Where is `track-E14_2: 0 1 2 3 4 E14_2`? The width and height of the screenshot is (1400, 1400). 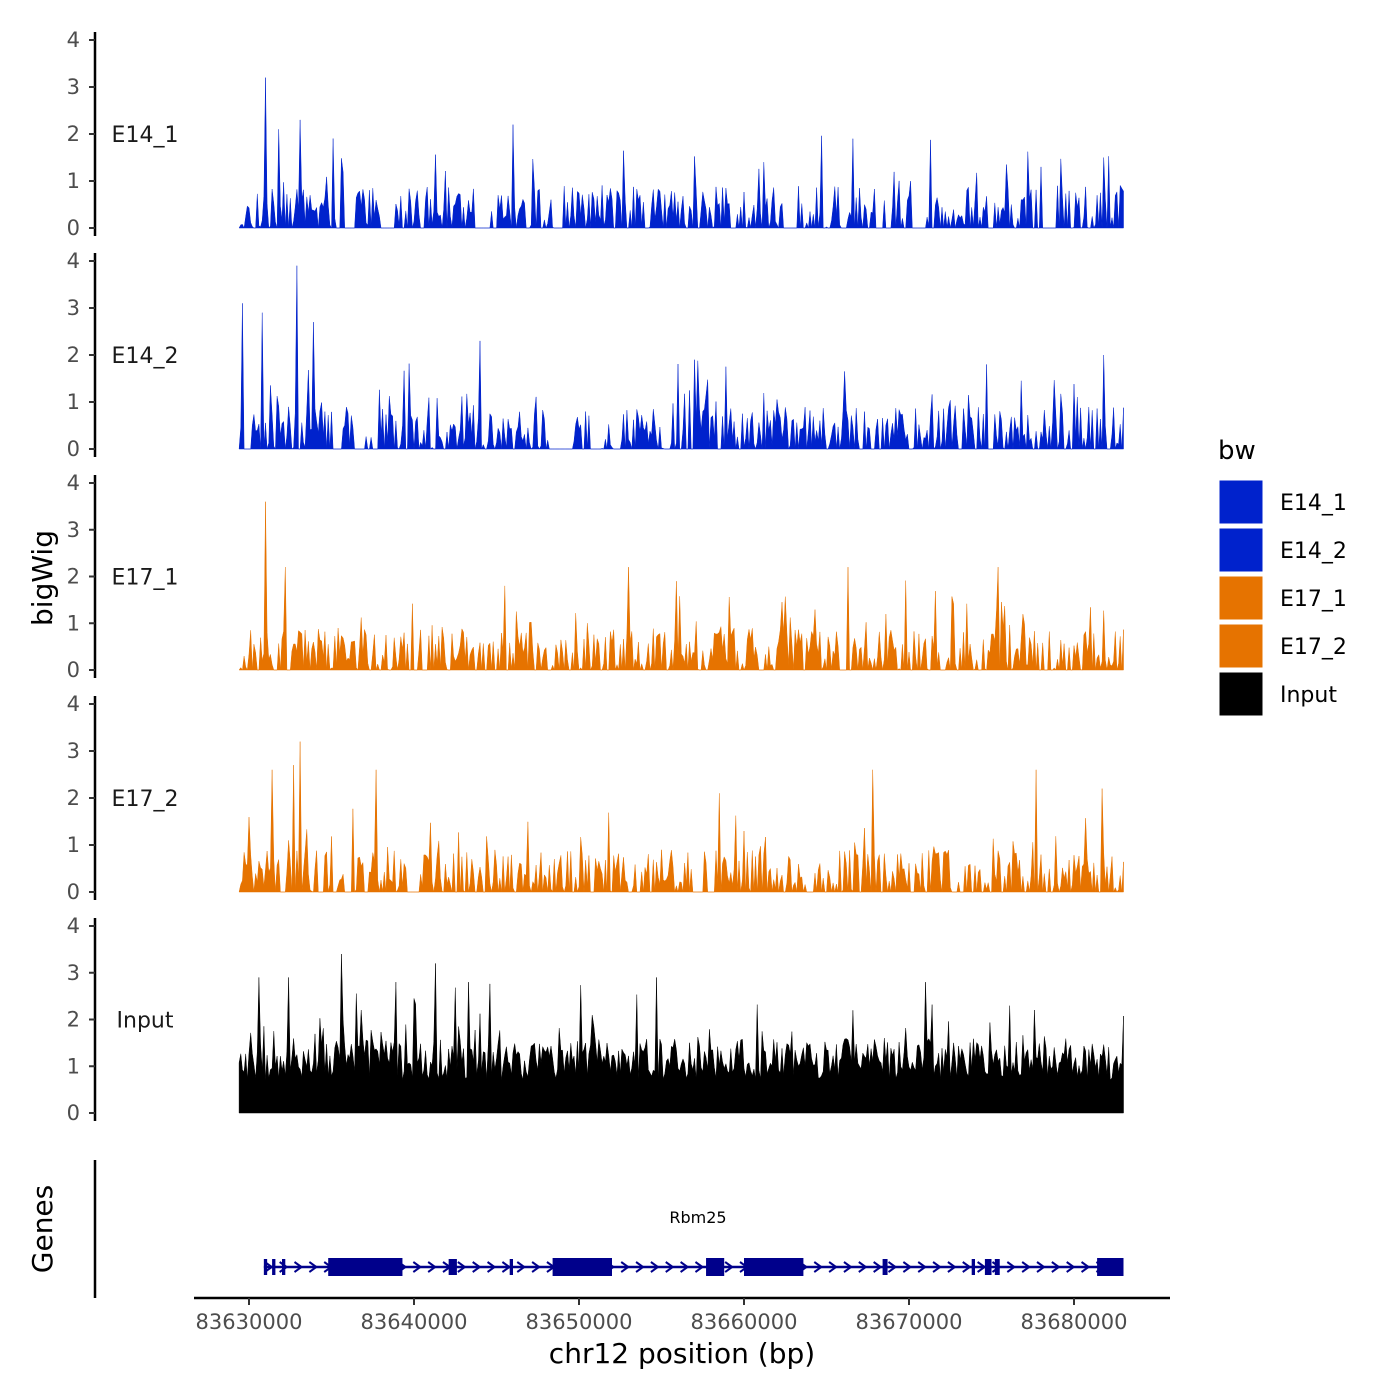
track-E14_2: 0 1 2 3 4 E14_2 is located at coordinates (595, 355).